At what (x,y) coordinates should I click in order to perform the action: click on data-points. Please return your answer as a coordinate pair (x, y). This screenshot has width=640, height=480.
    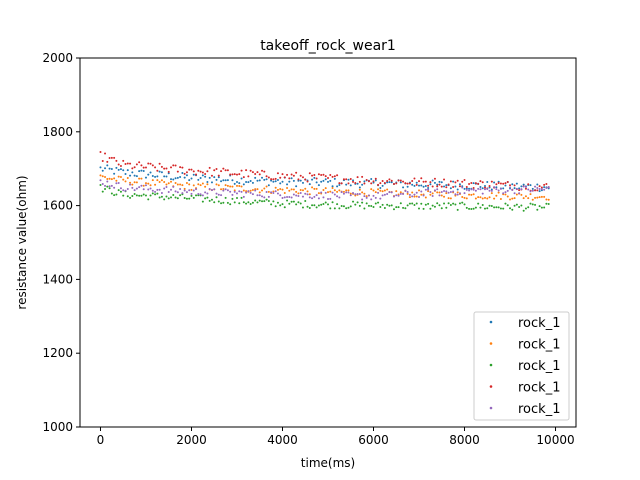
    Looking at the image, I should click on (324, 181).